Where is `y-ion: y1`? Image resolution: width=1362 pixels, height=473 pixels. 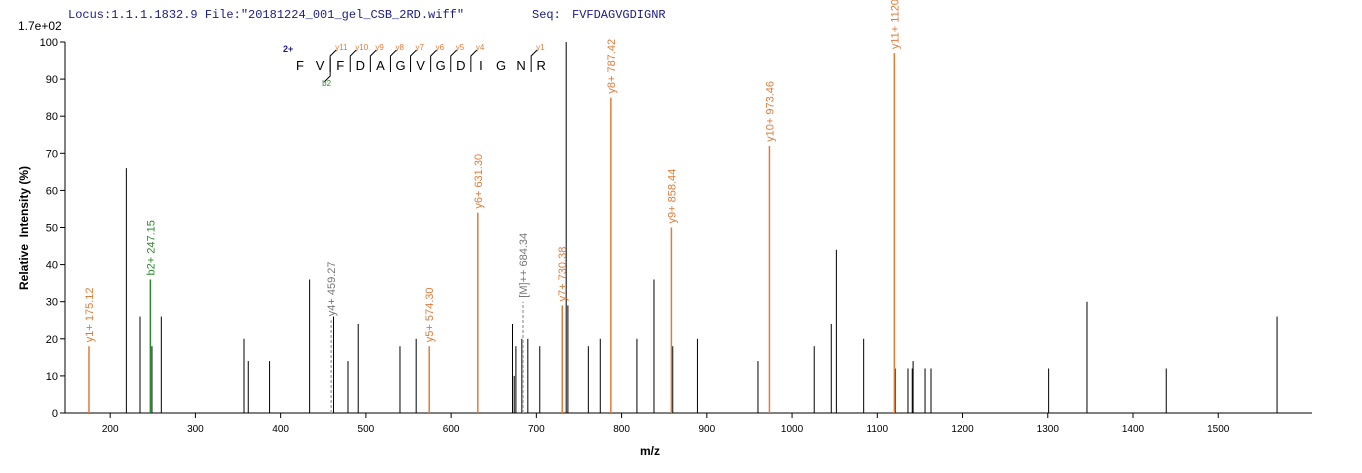
y-ion: y1 is located at coordinates (540, 47).